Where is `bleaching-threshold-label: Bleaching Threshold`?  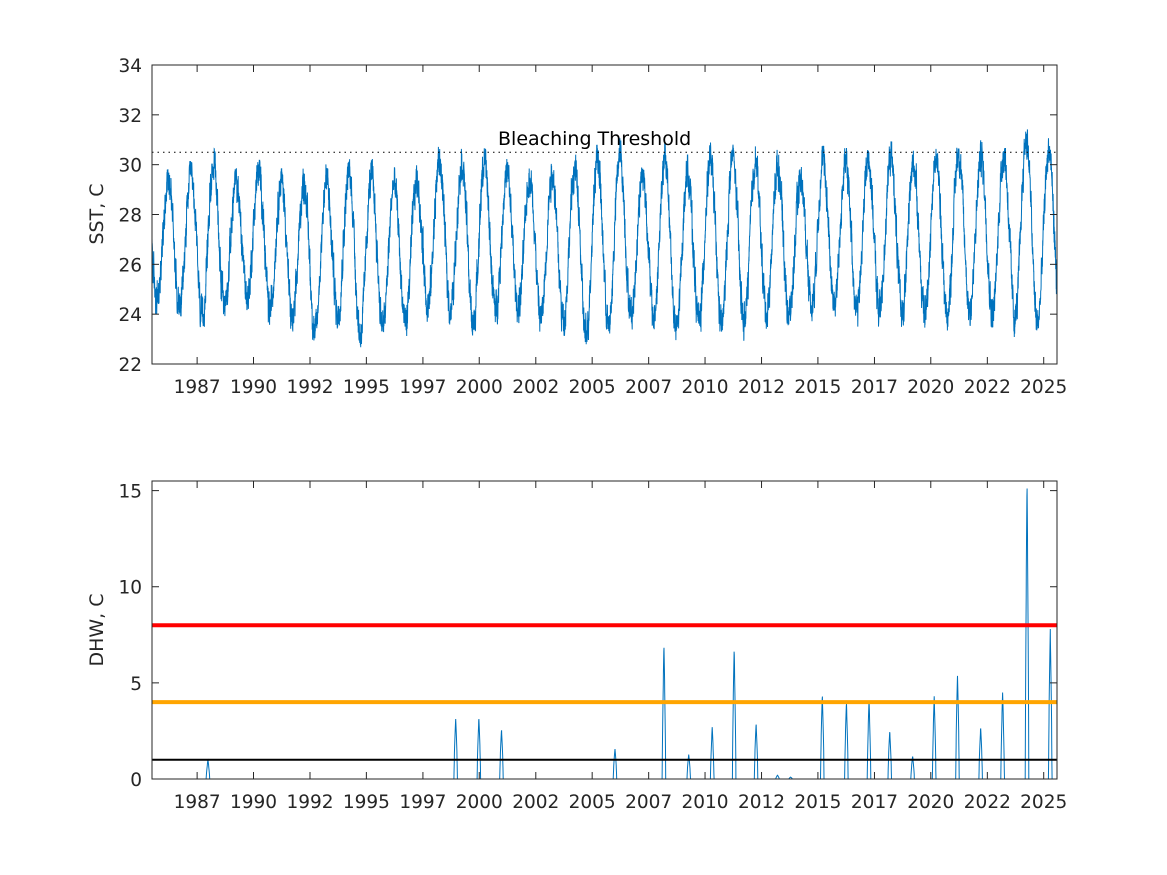 bleaching-threshold-label: Bleaching Threshold is located at coordinates (594, 139).